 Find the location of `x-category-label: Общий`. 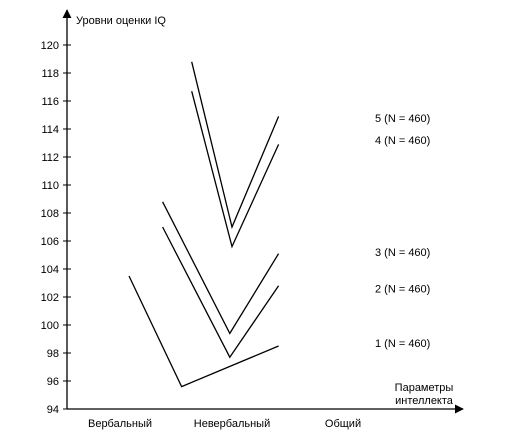

x-category-label: Общий is located at coordinates (343, 424).